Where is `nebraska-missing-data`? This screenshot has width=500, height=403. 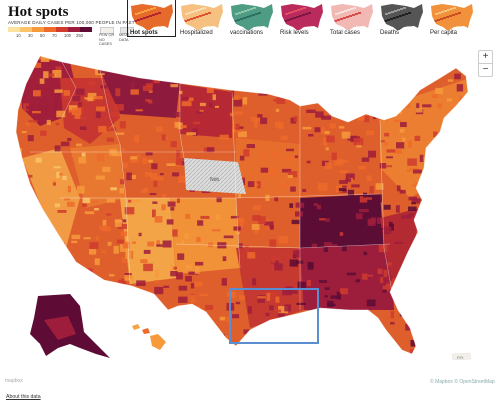 nebraska-missing-data is located at coordinates (215, 176).